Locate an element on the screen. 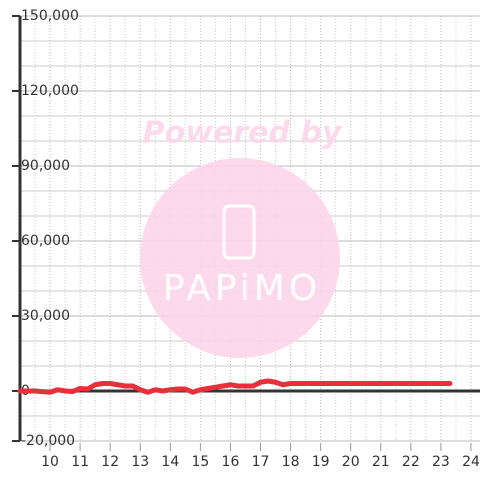 This screenshot has width=480, height=480. x-tick-label: 18 is located at coordinates (291, 462).